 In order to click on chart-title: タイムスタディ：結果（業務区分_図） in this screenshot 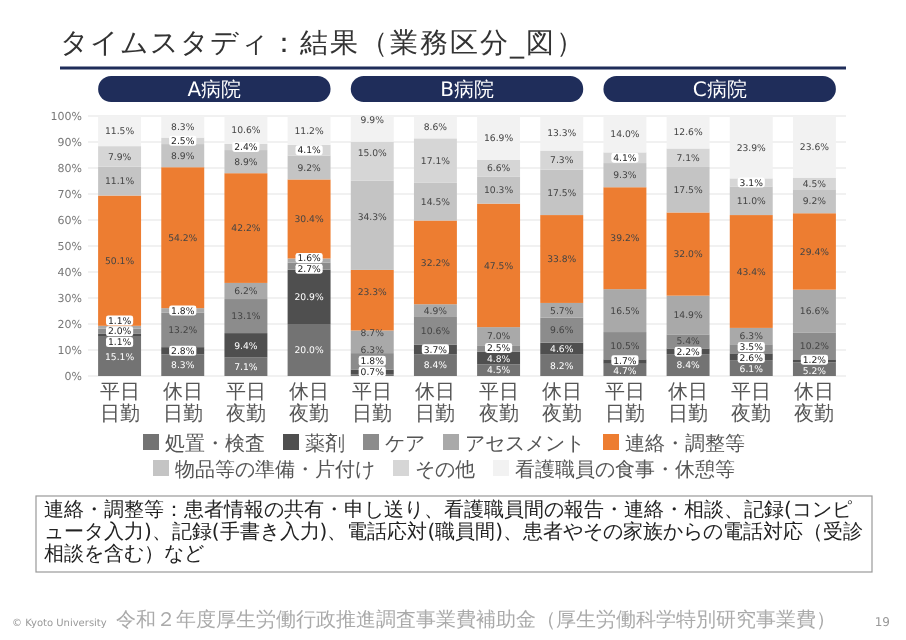, I will do `click(323, 44)`.